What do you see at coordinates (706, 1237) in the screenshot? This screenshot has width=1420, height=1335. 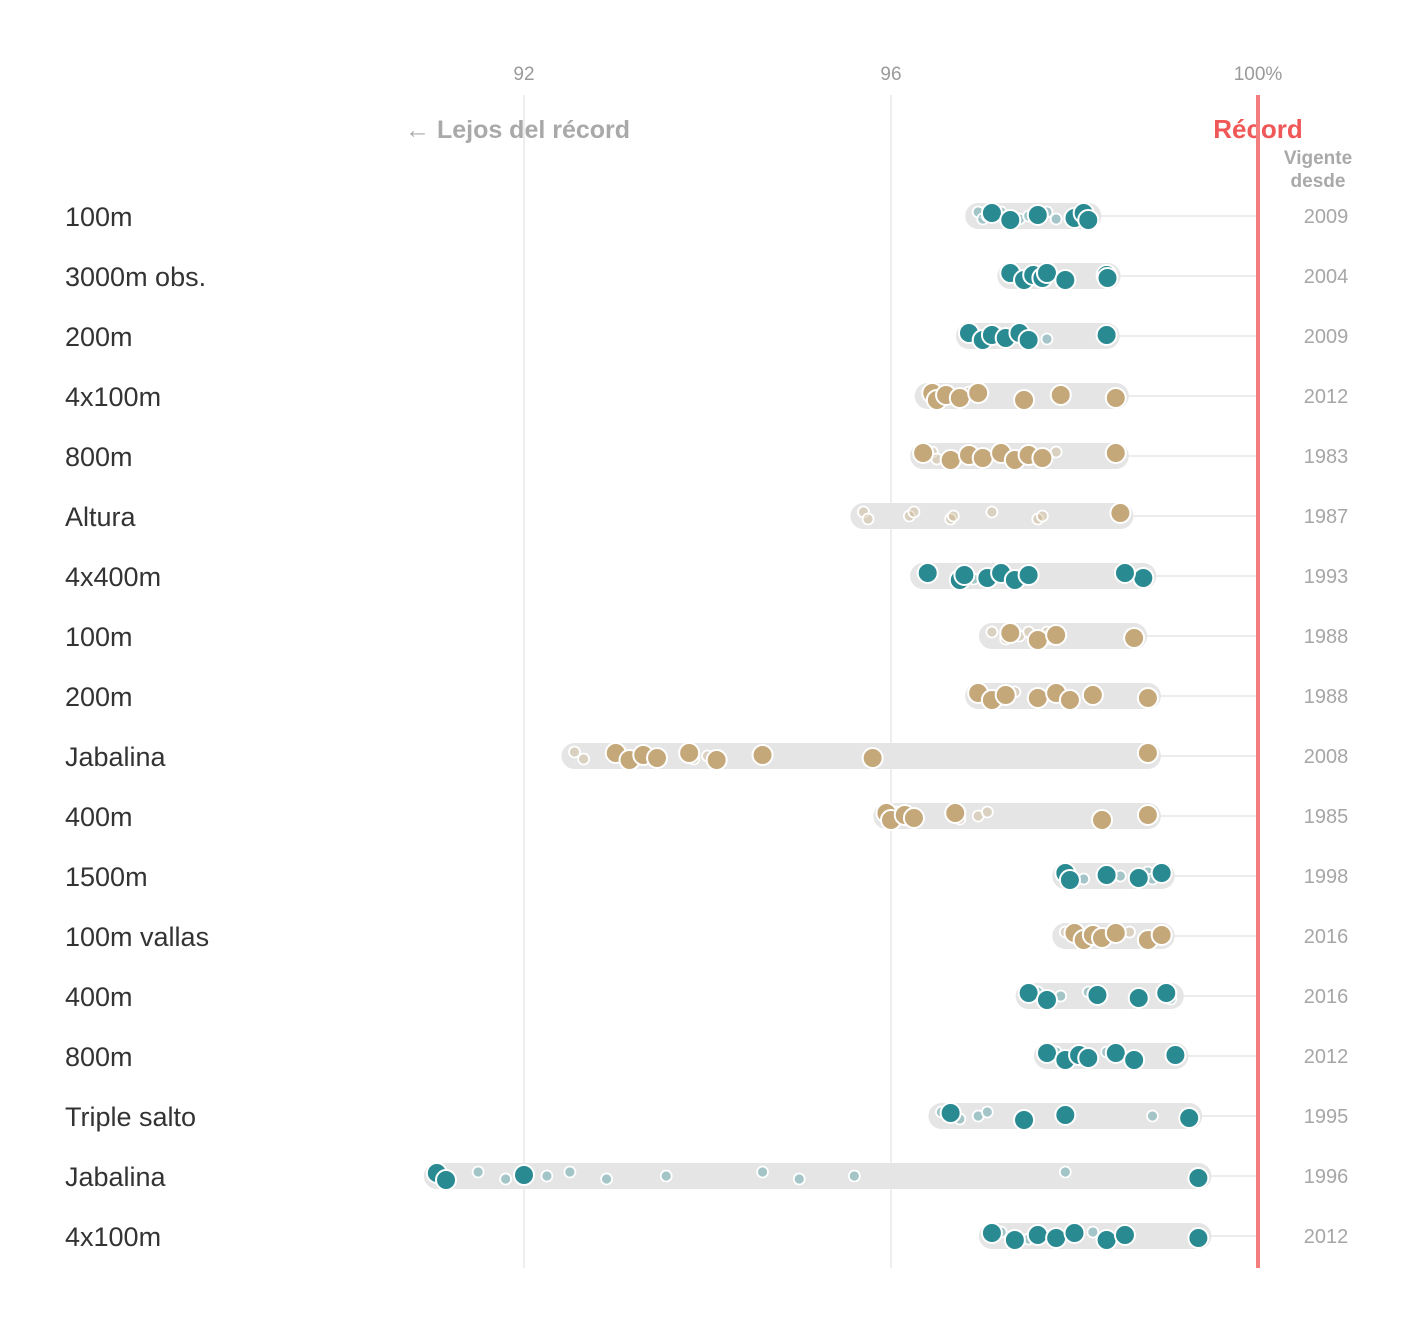 I see `row-18: 4x100m 2012` at bounding box center [706, 1237].